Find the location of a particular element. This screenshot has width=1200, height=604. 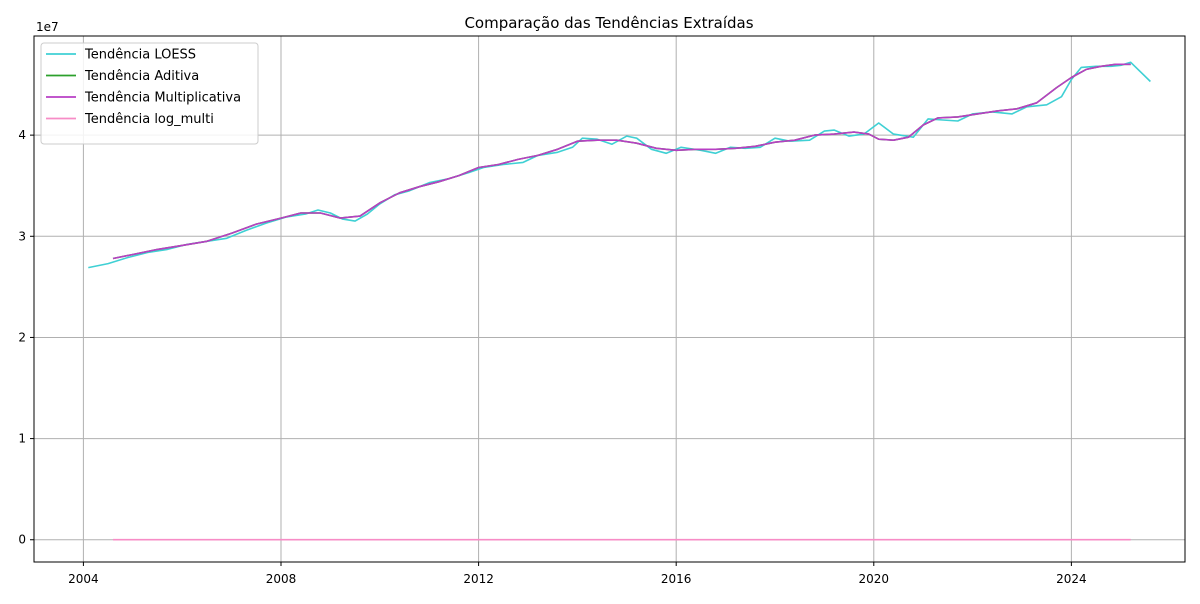

legend-box is located at coordinates (149, 93).